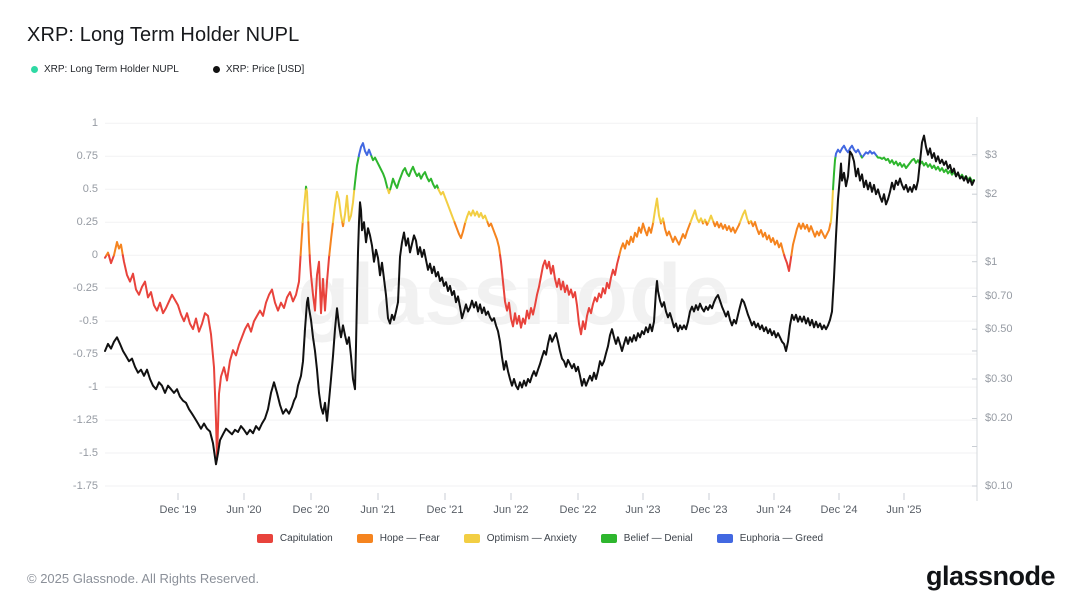 This screenshot has width=1080, height=608. I want to click on legend-item-nupl: XRP: Long Term Holder NUPL, so click(105, 69).